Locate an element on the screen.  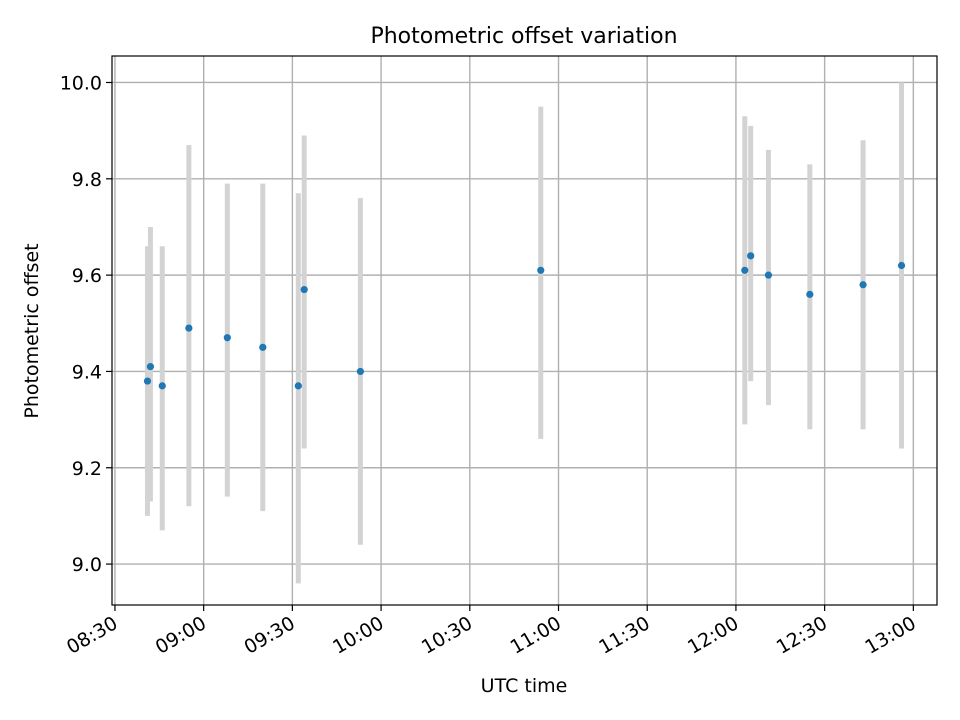
y-tick-label: 9.0 is located at coordinates (87, 565).